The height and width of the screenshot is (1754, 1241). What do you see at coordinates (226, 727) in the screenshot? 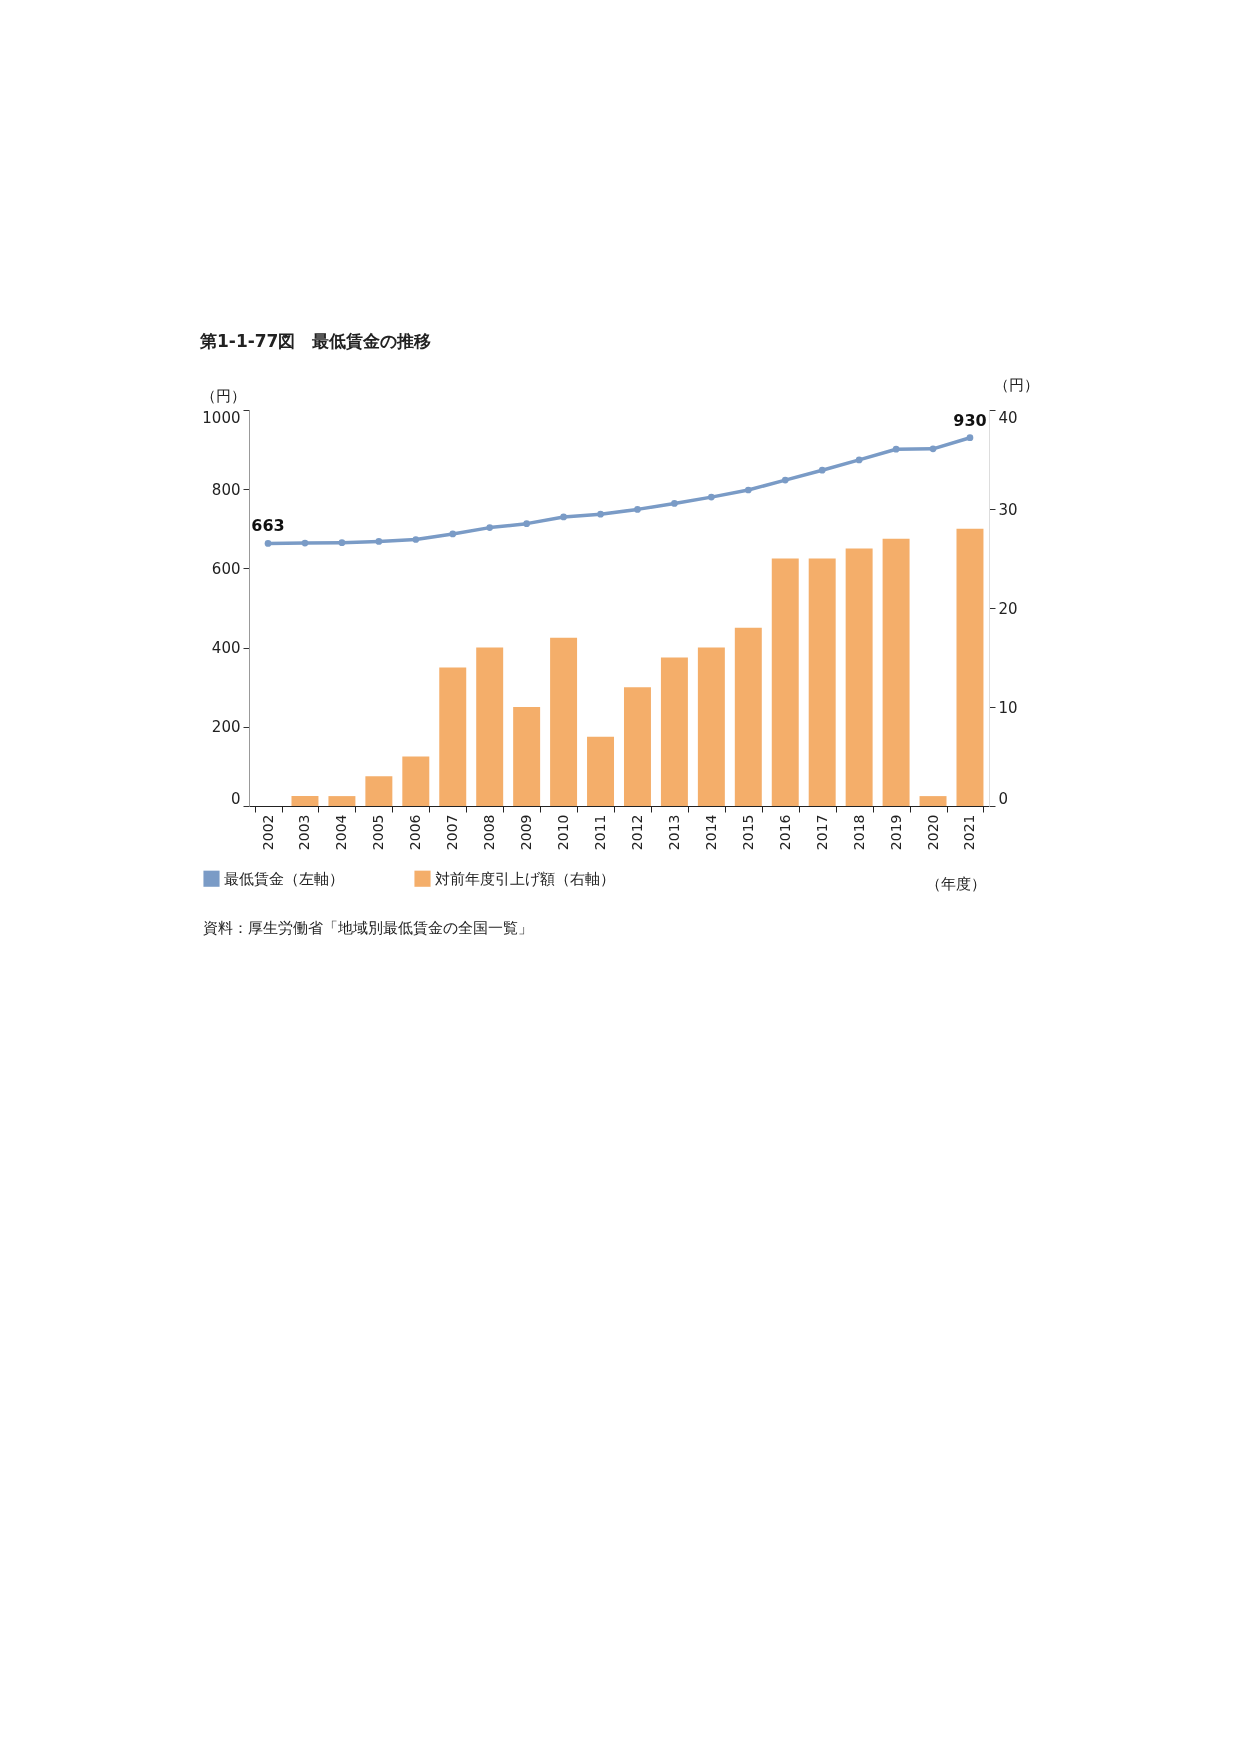
I see `y-tick-label: 200` at bounding box center [226, 727].